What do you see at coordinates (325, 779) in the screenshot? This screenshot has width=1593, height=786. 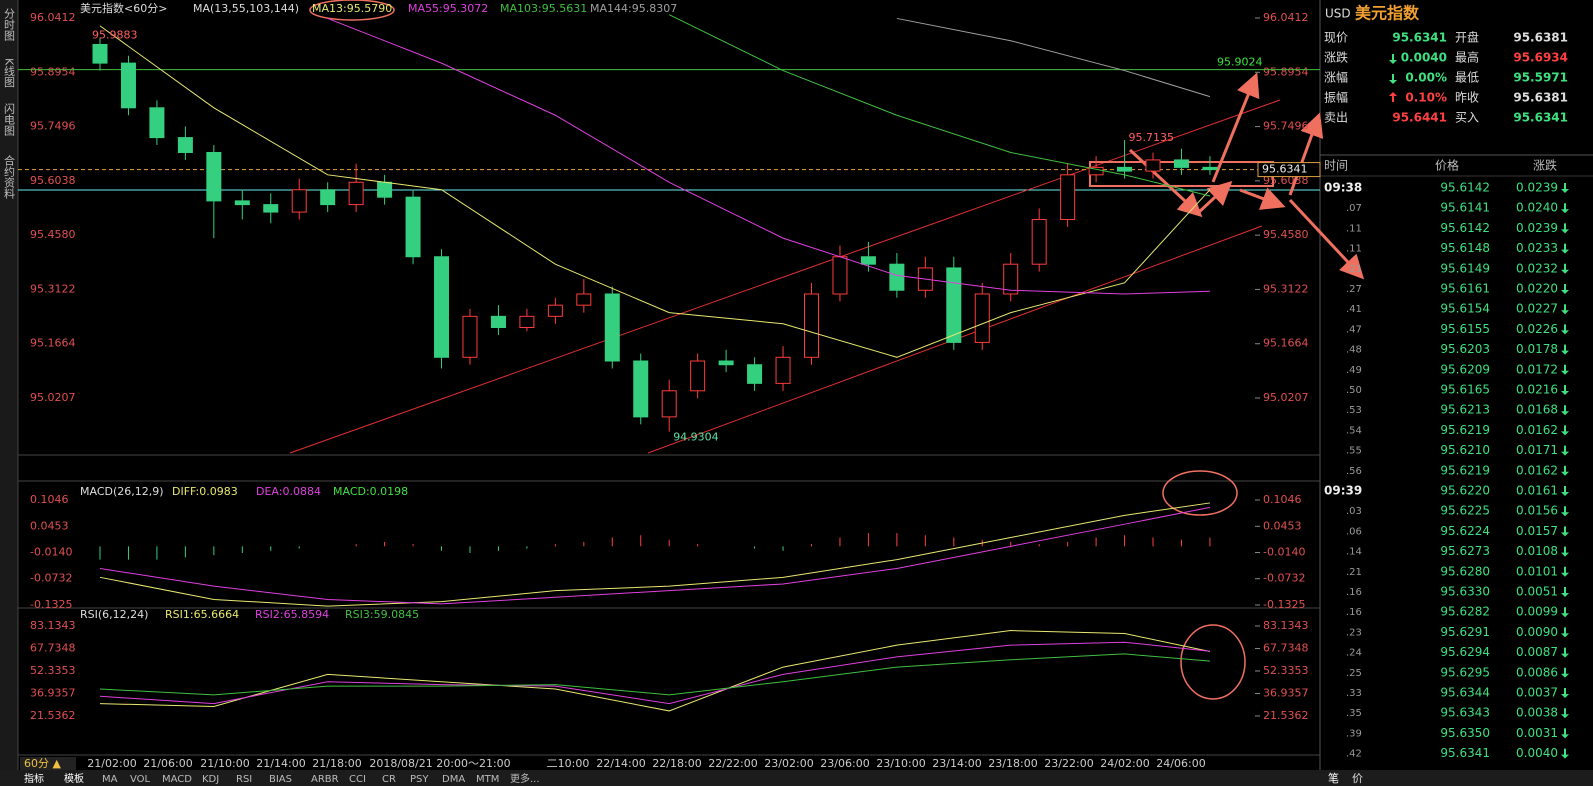 I see `toolbar-tab: ARBR` at bounding box center [325, 779].